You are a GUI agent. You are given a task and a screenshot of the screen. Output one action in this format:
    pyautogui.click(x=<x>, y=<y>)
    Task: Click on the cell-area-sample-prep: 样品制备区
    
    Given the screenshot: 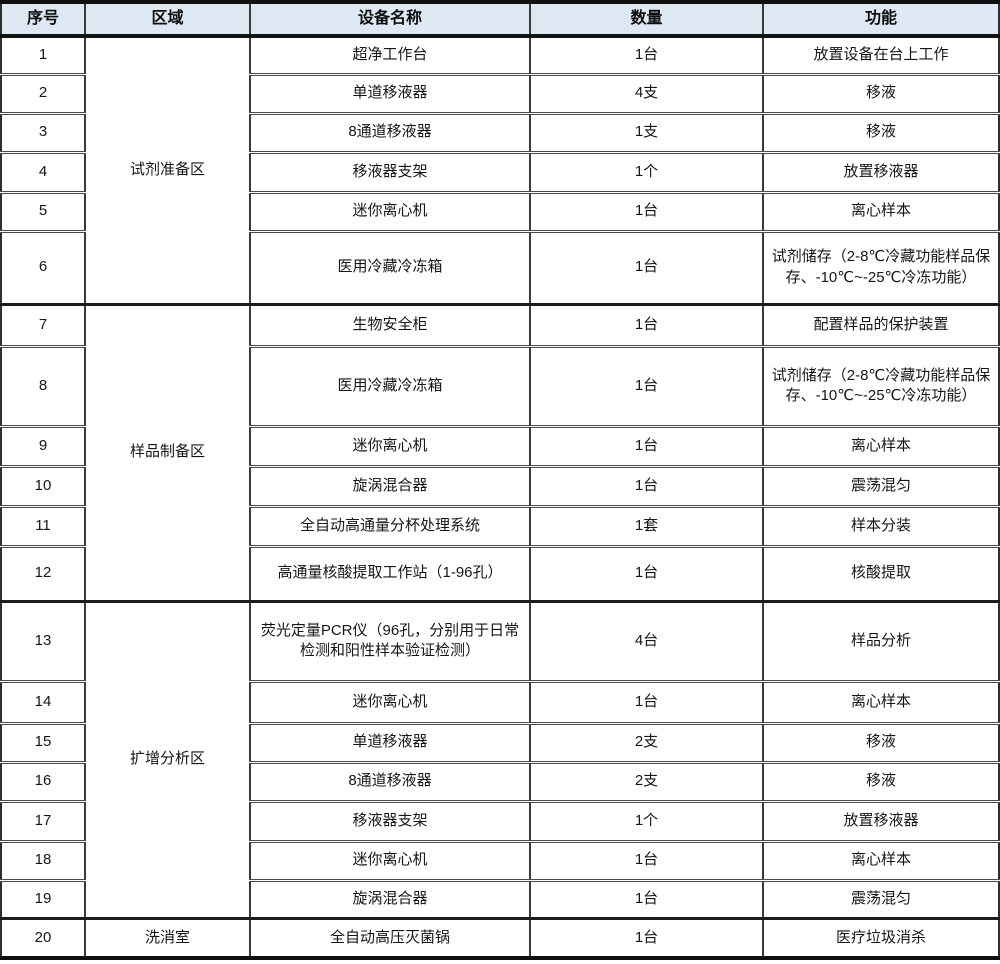 What is the action you would take?
    pyautogui.click(x=167, y=451)
    